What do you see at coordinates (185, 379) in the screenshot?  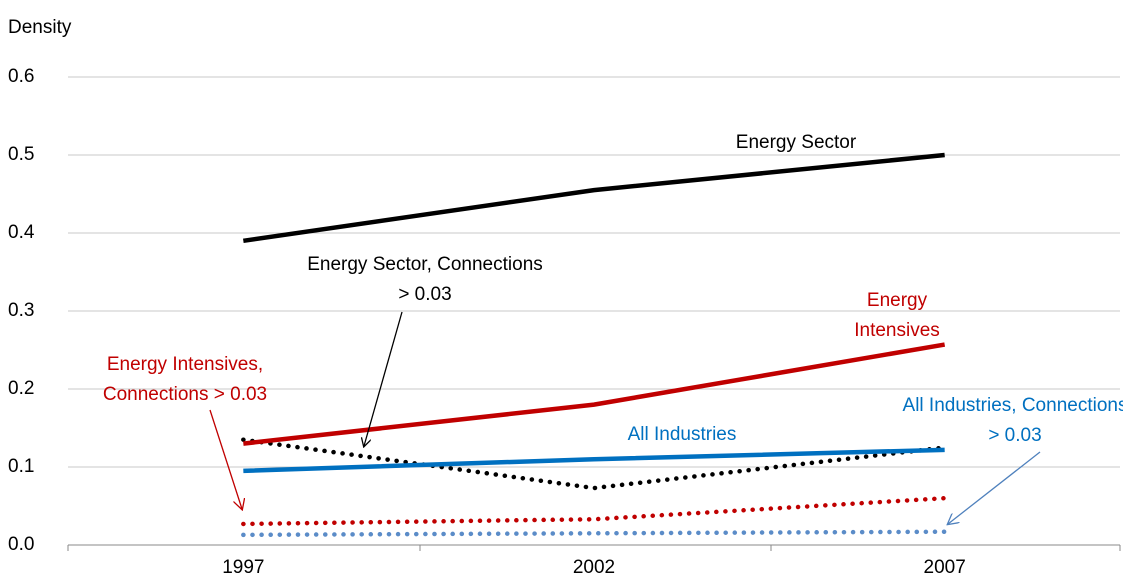 I see `series-label: Energy Intensives, Connections > 0.03` at bounding box center [185, 379].